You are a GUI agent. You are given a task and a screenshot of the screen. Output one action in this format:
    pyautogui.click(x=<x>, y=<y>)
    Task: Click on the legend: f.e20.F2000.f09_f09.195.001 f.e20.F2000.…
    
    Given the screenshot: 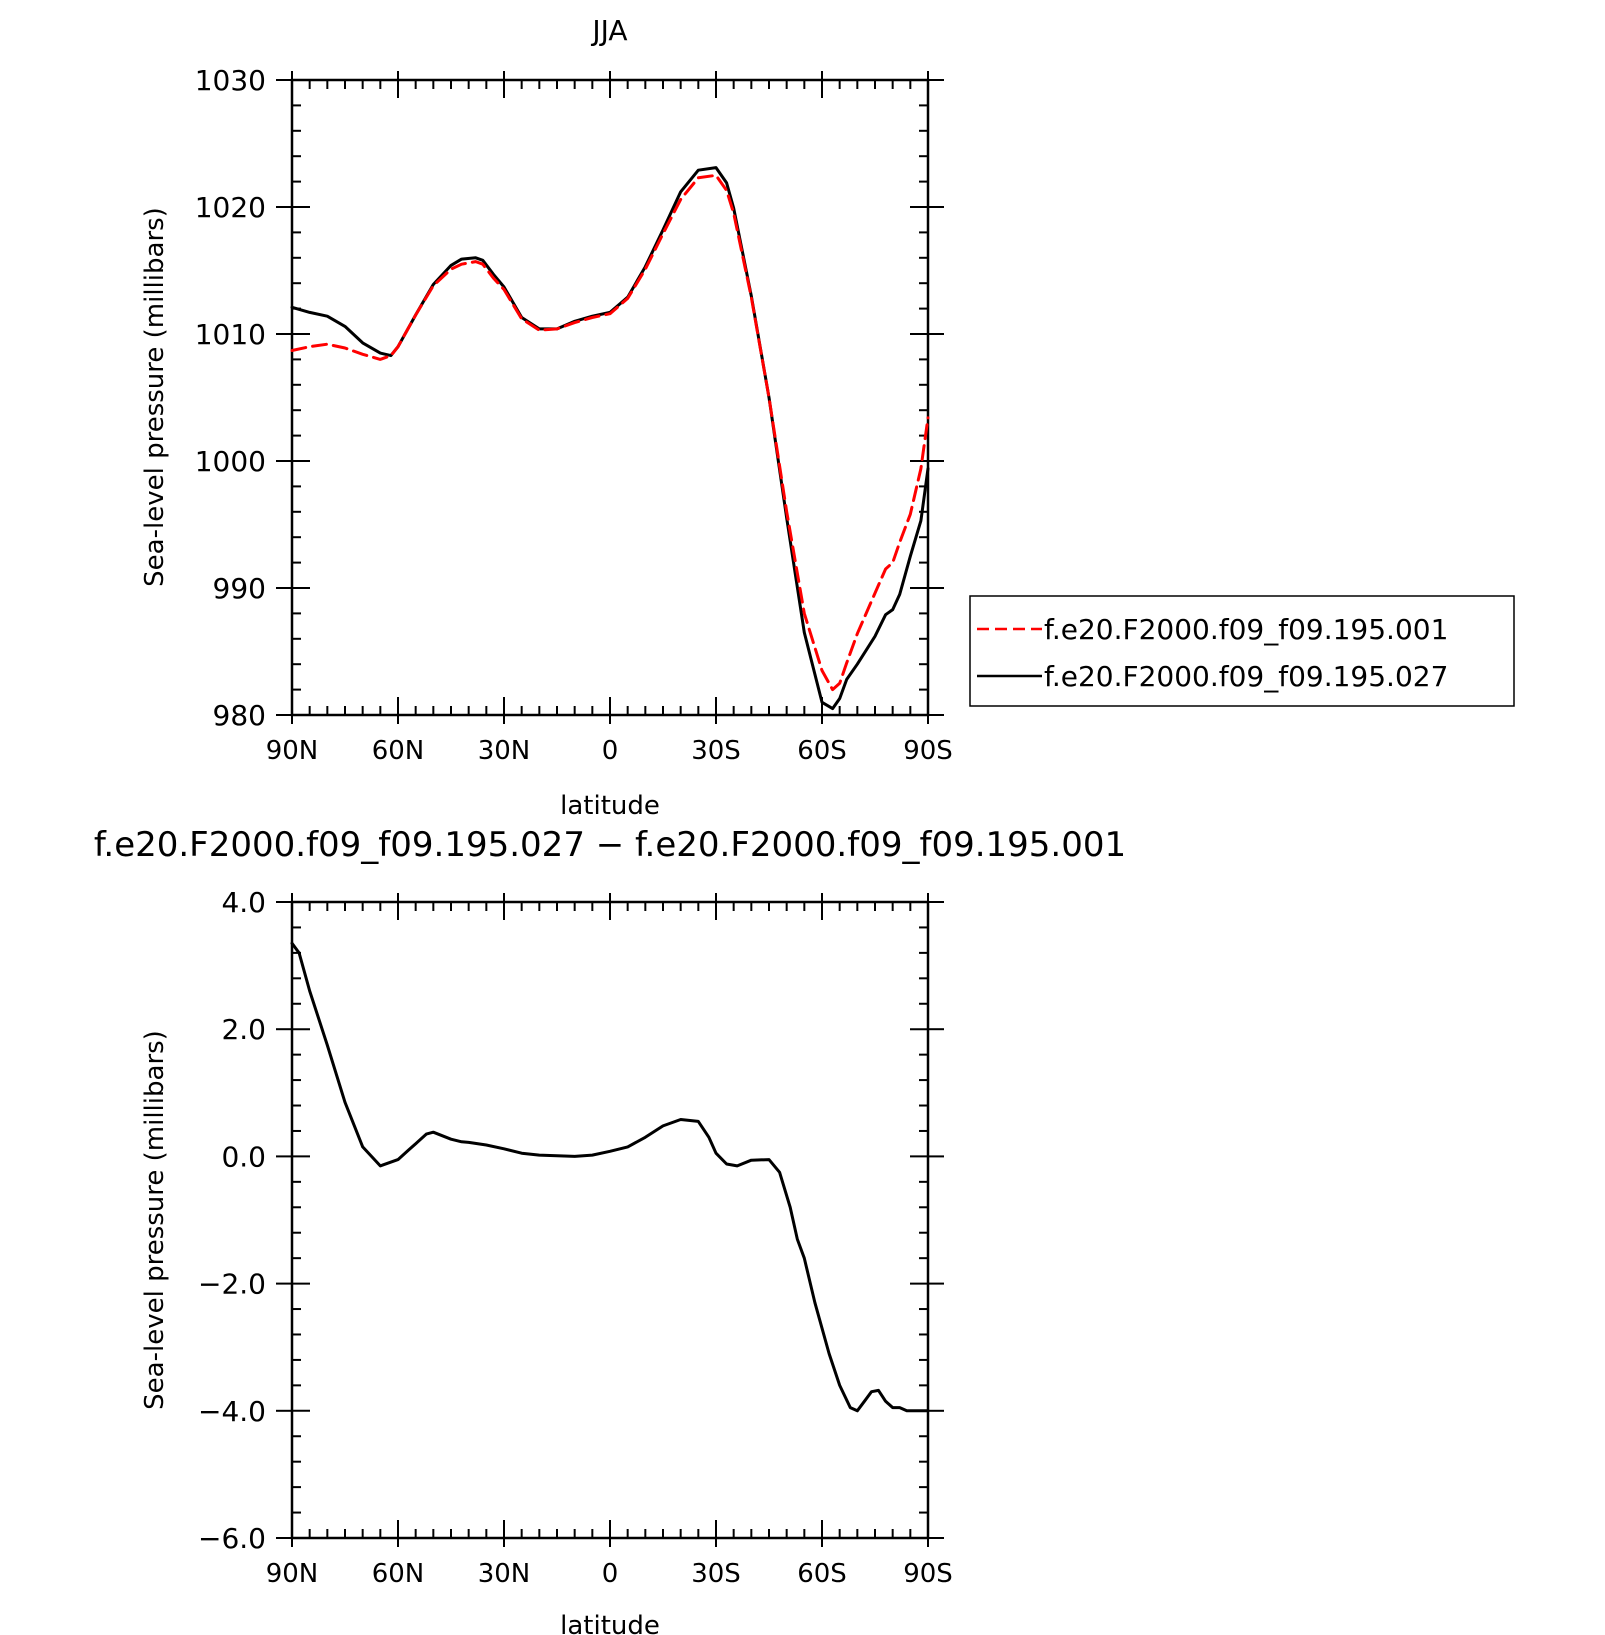 What is the action you would take?
    pyautogui.click(x=1242, y=651)
    